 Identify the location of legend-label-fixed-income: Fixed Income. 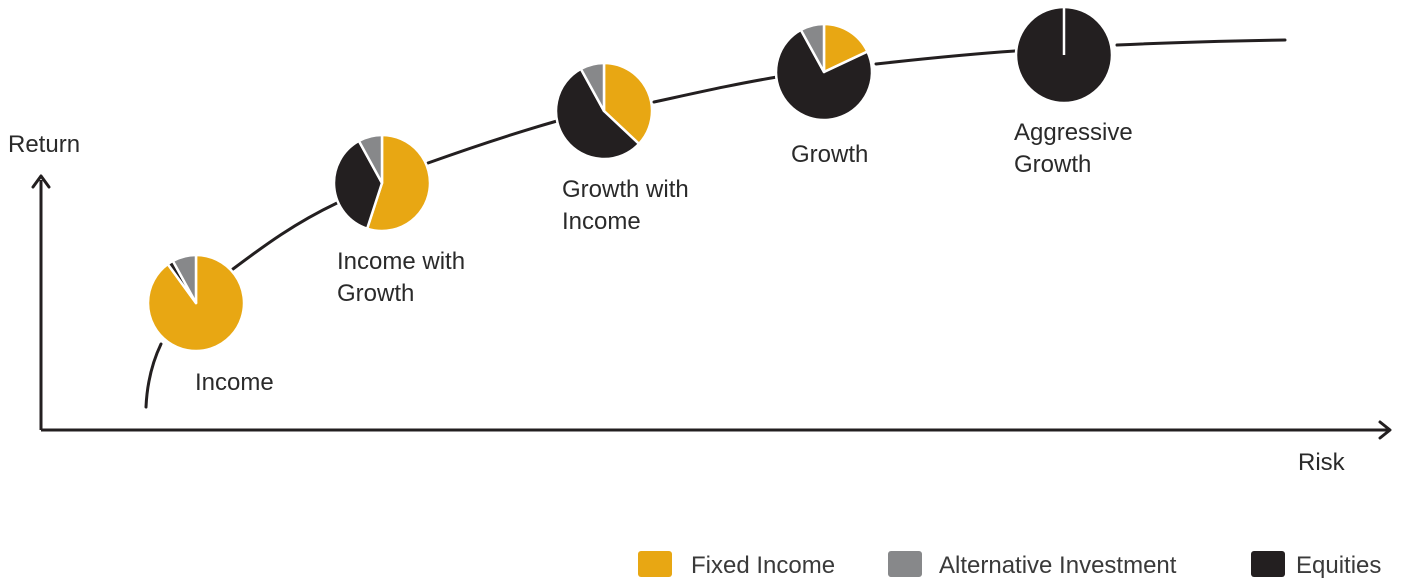
(763, 565).